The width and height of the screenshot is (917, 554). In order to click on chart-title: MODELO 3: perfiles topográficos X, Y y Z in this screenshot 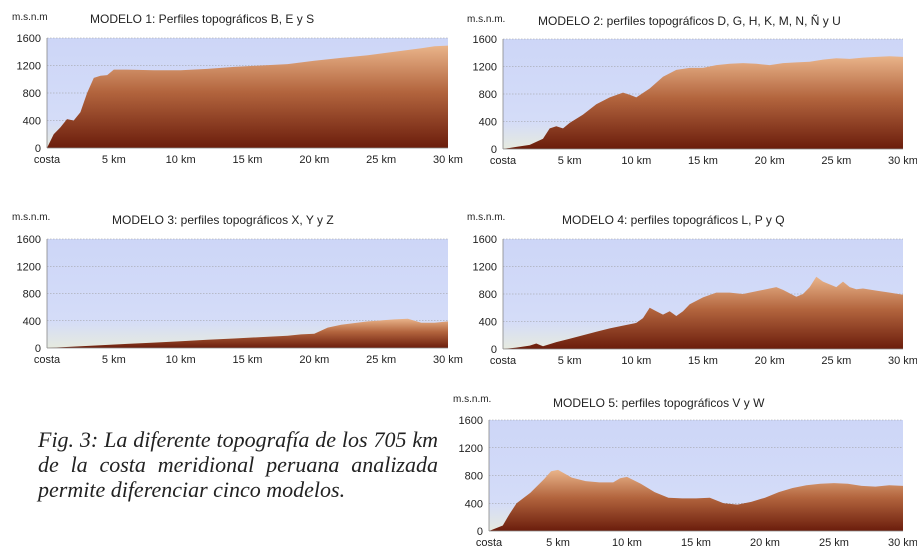, I will do `click(223, 220)`.